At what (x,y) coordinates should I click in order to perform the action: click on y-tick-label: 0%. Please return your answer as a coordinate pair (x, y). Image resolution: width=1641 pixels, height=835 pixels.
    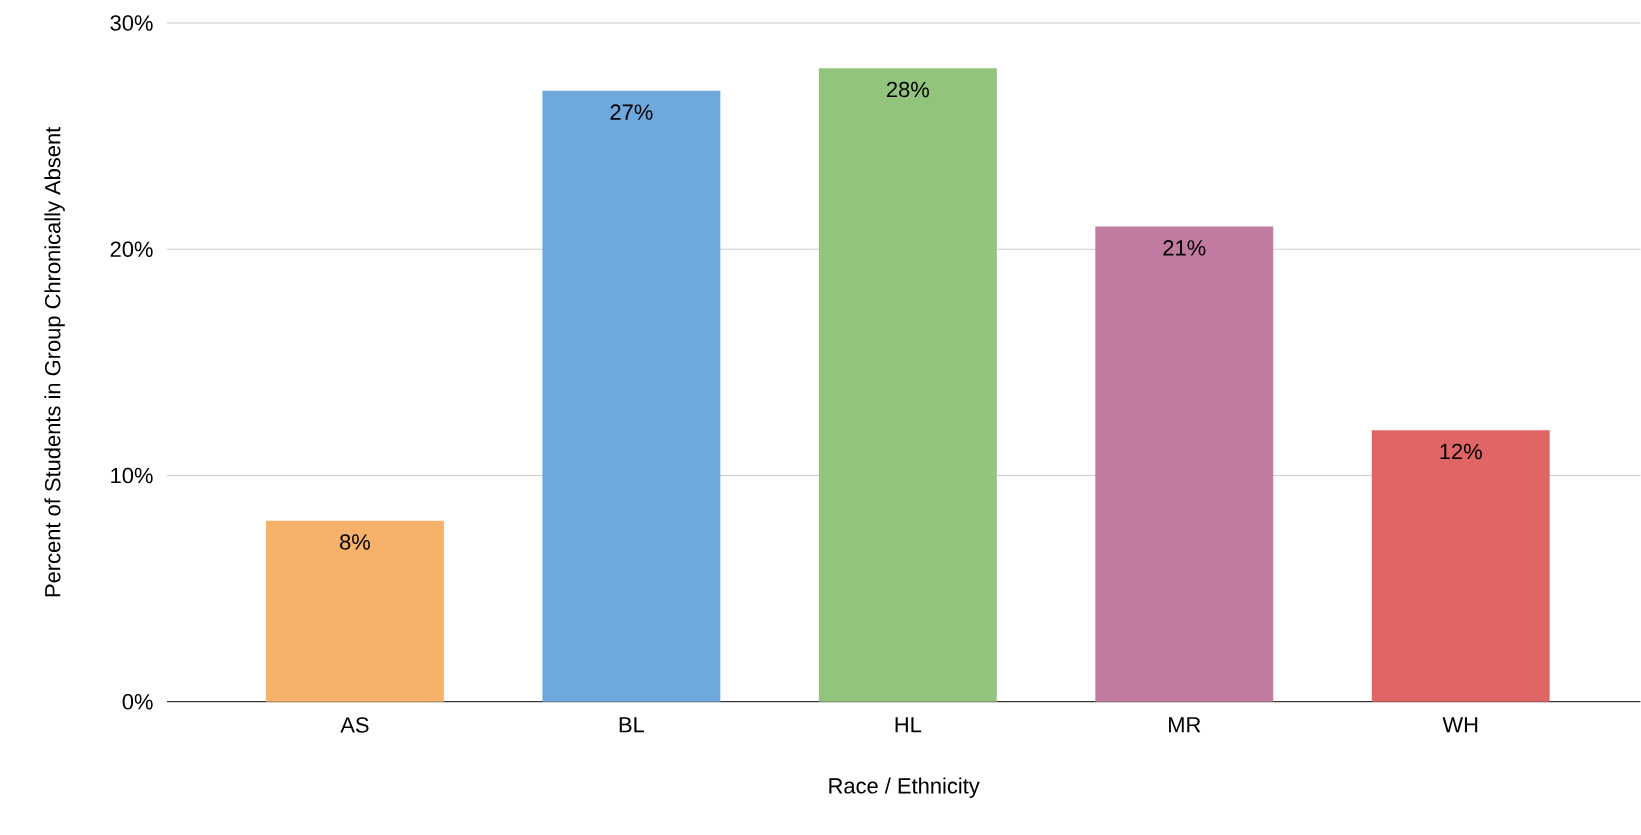
    Looking at the image, I should click on (137, 702).